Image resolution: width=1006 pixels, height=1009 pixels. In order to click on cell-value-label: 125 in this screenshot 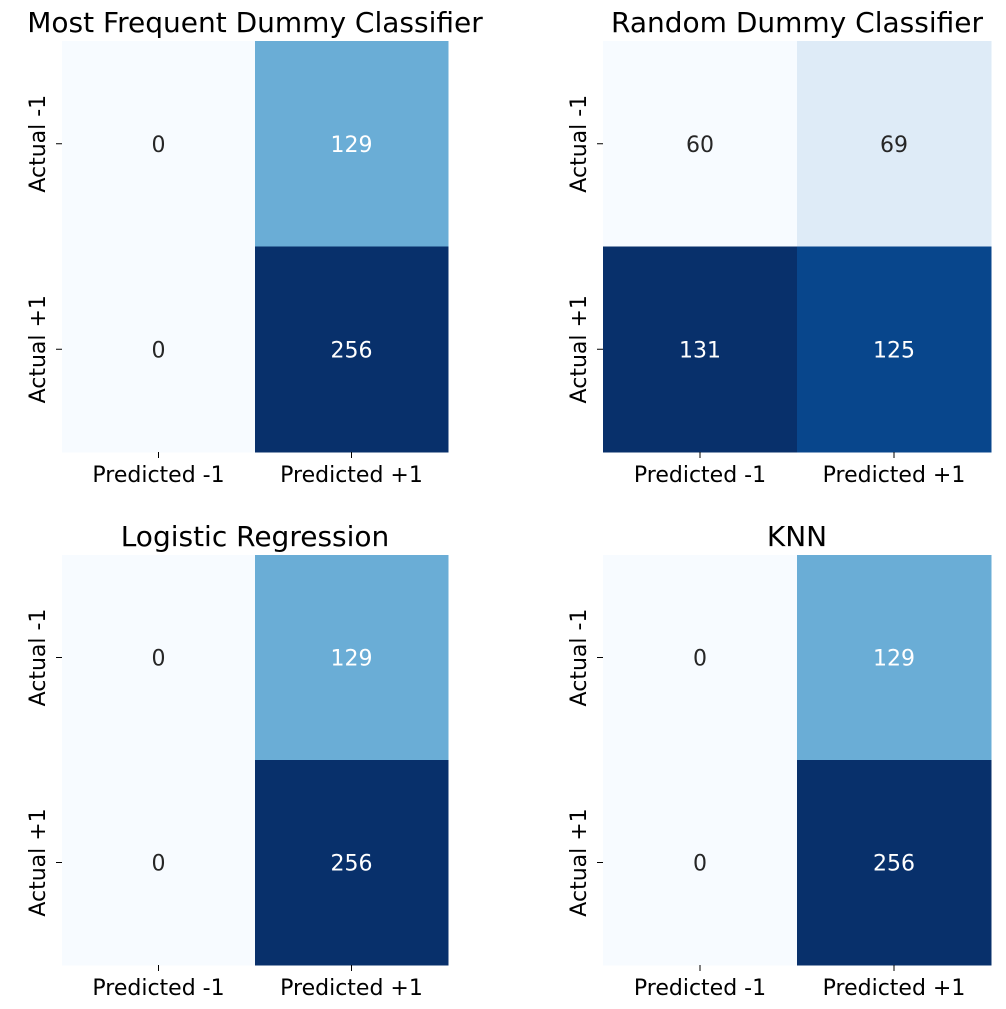, I will do `click(894, 350)`.